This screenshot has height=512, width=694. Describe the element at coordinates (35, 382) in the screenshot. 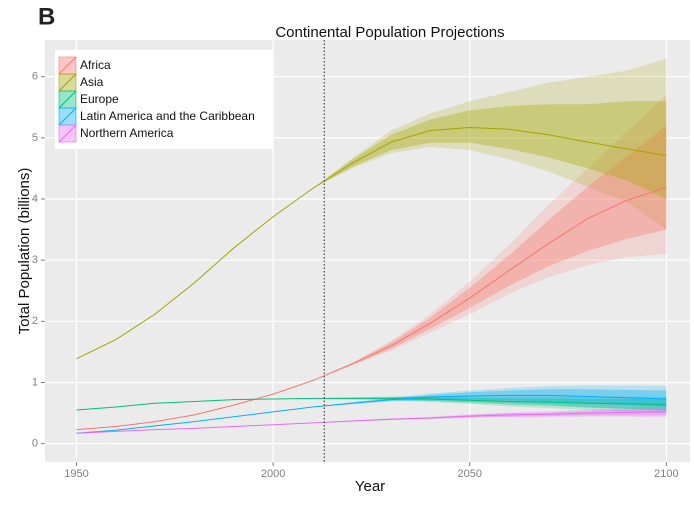

I see `y-tick-label: 1` at that location.